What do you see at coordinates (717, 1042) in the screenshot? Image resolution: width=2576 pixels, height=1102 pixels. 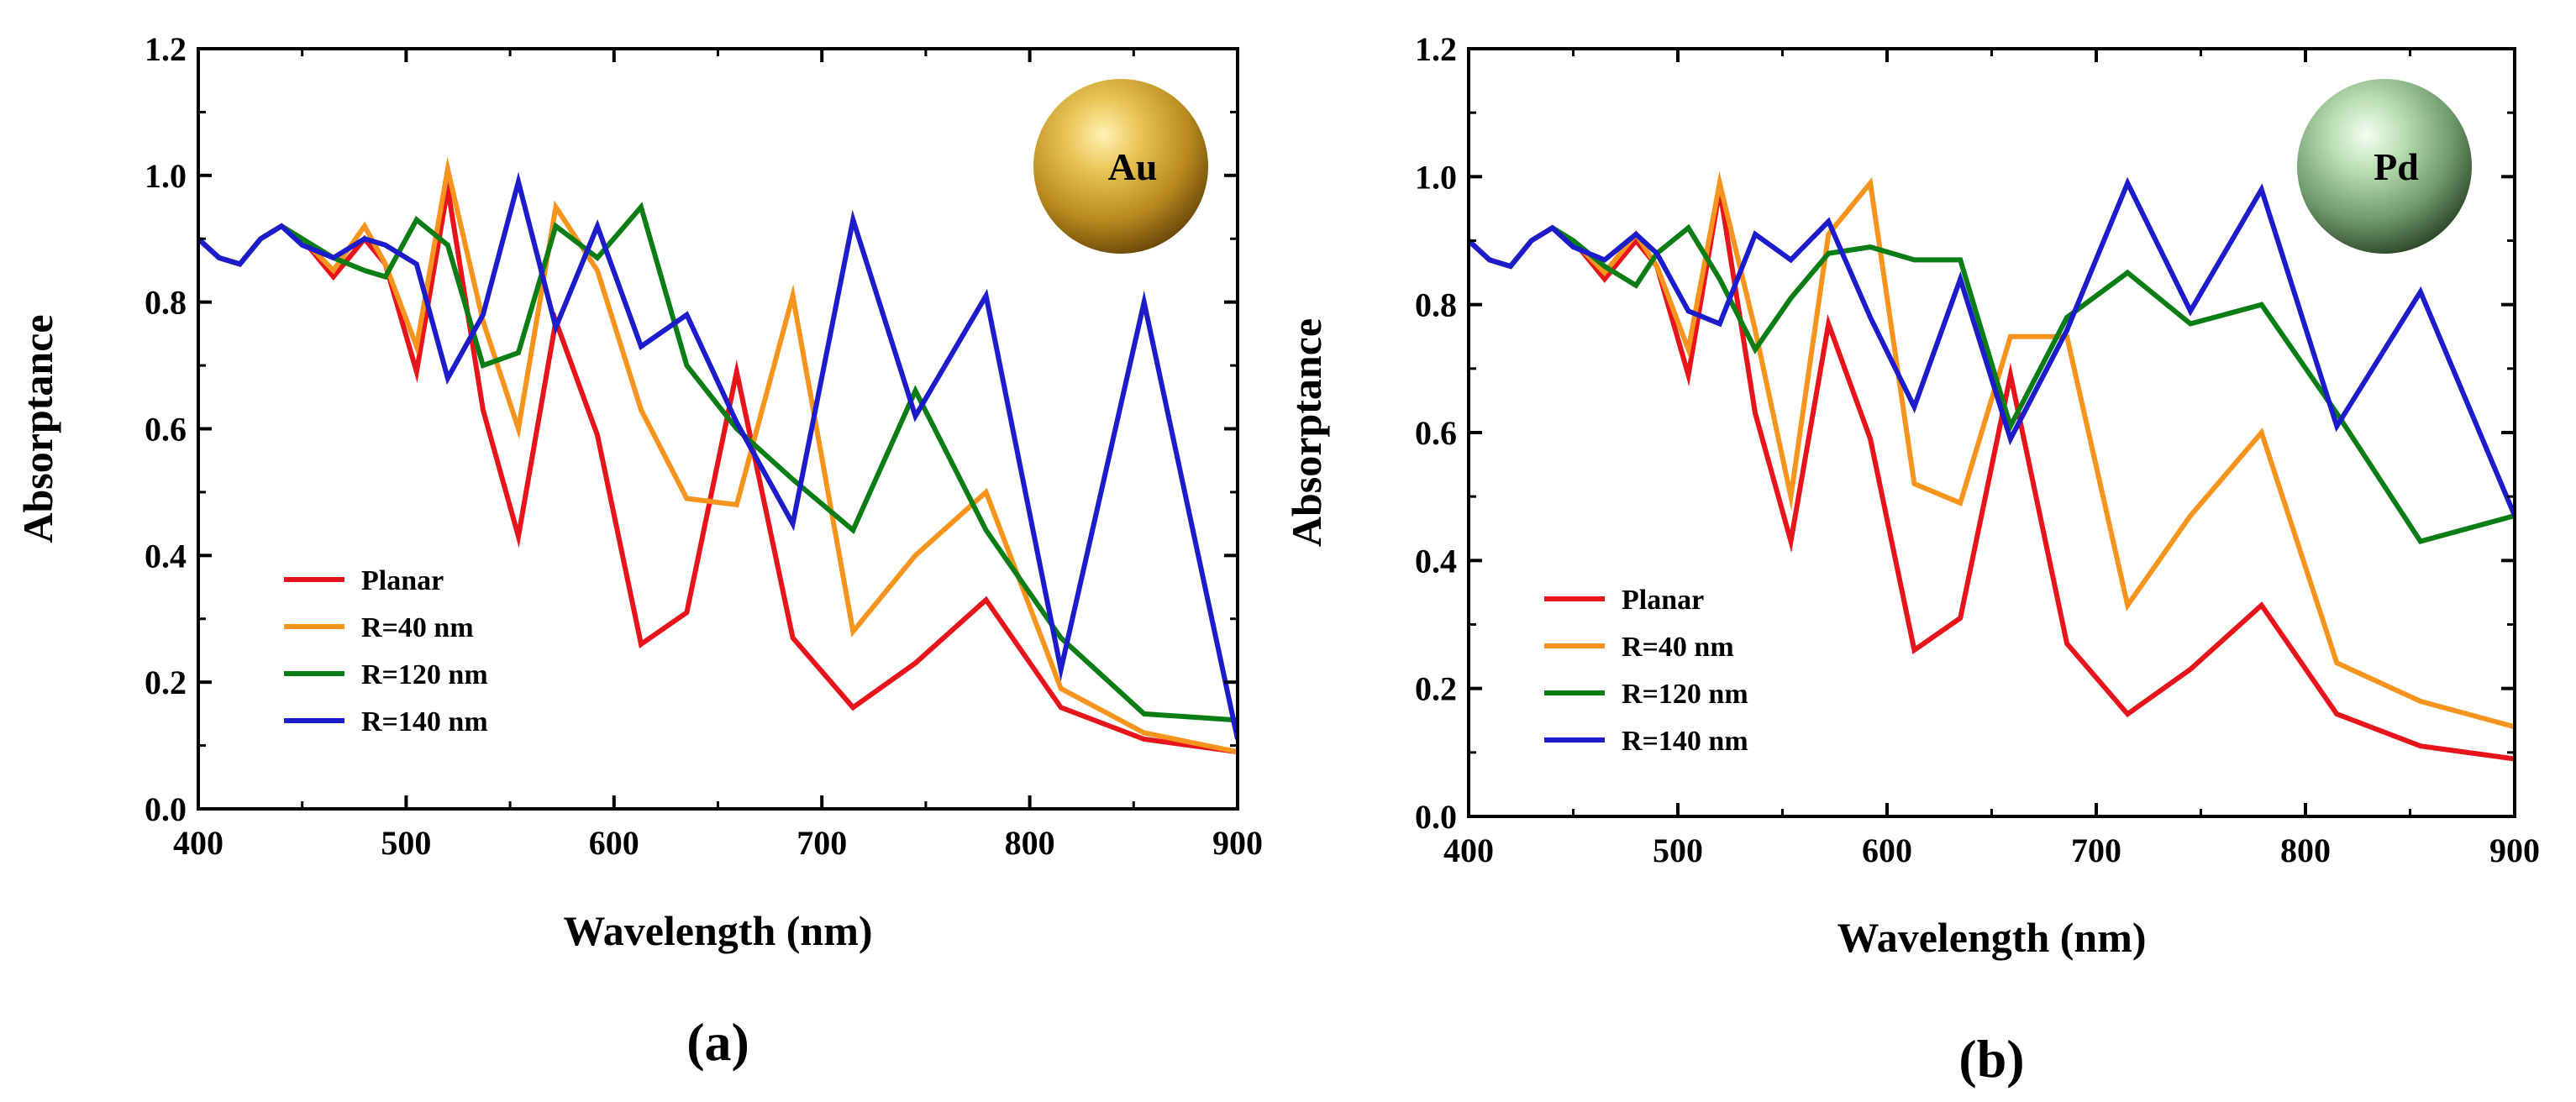 I see `panel-label: (a)` at bounding box center [717, 1042].